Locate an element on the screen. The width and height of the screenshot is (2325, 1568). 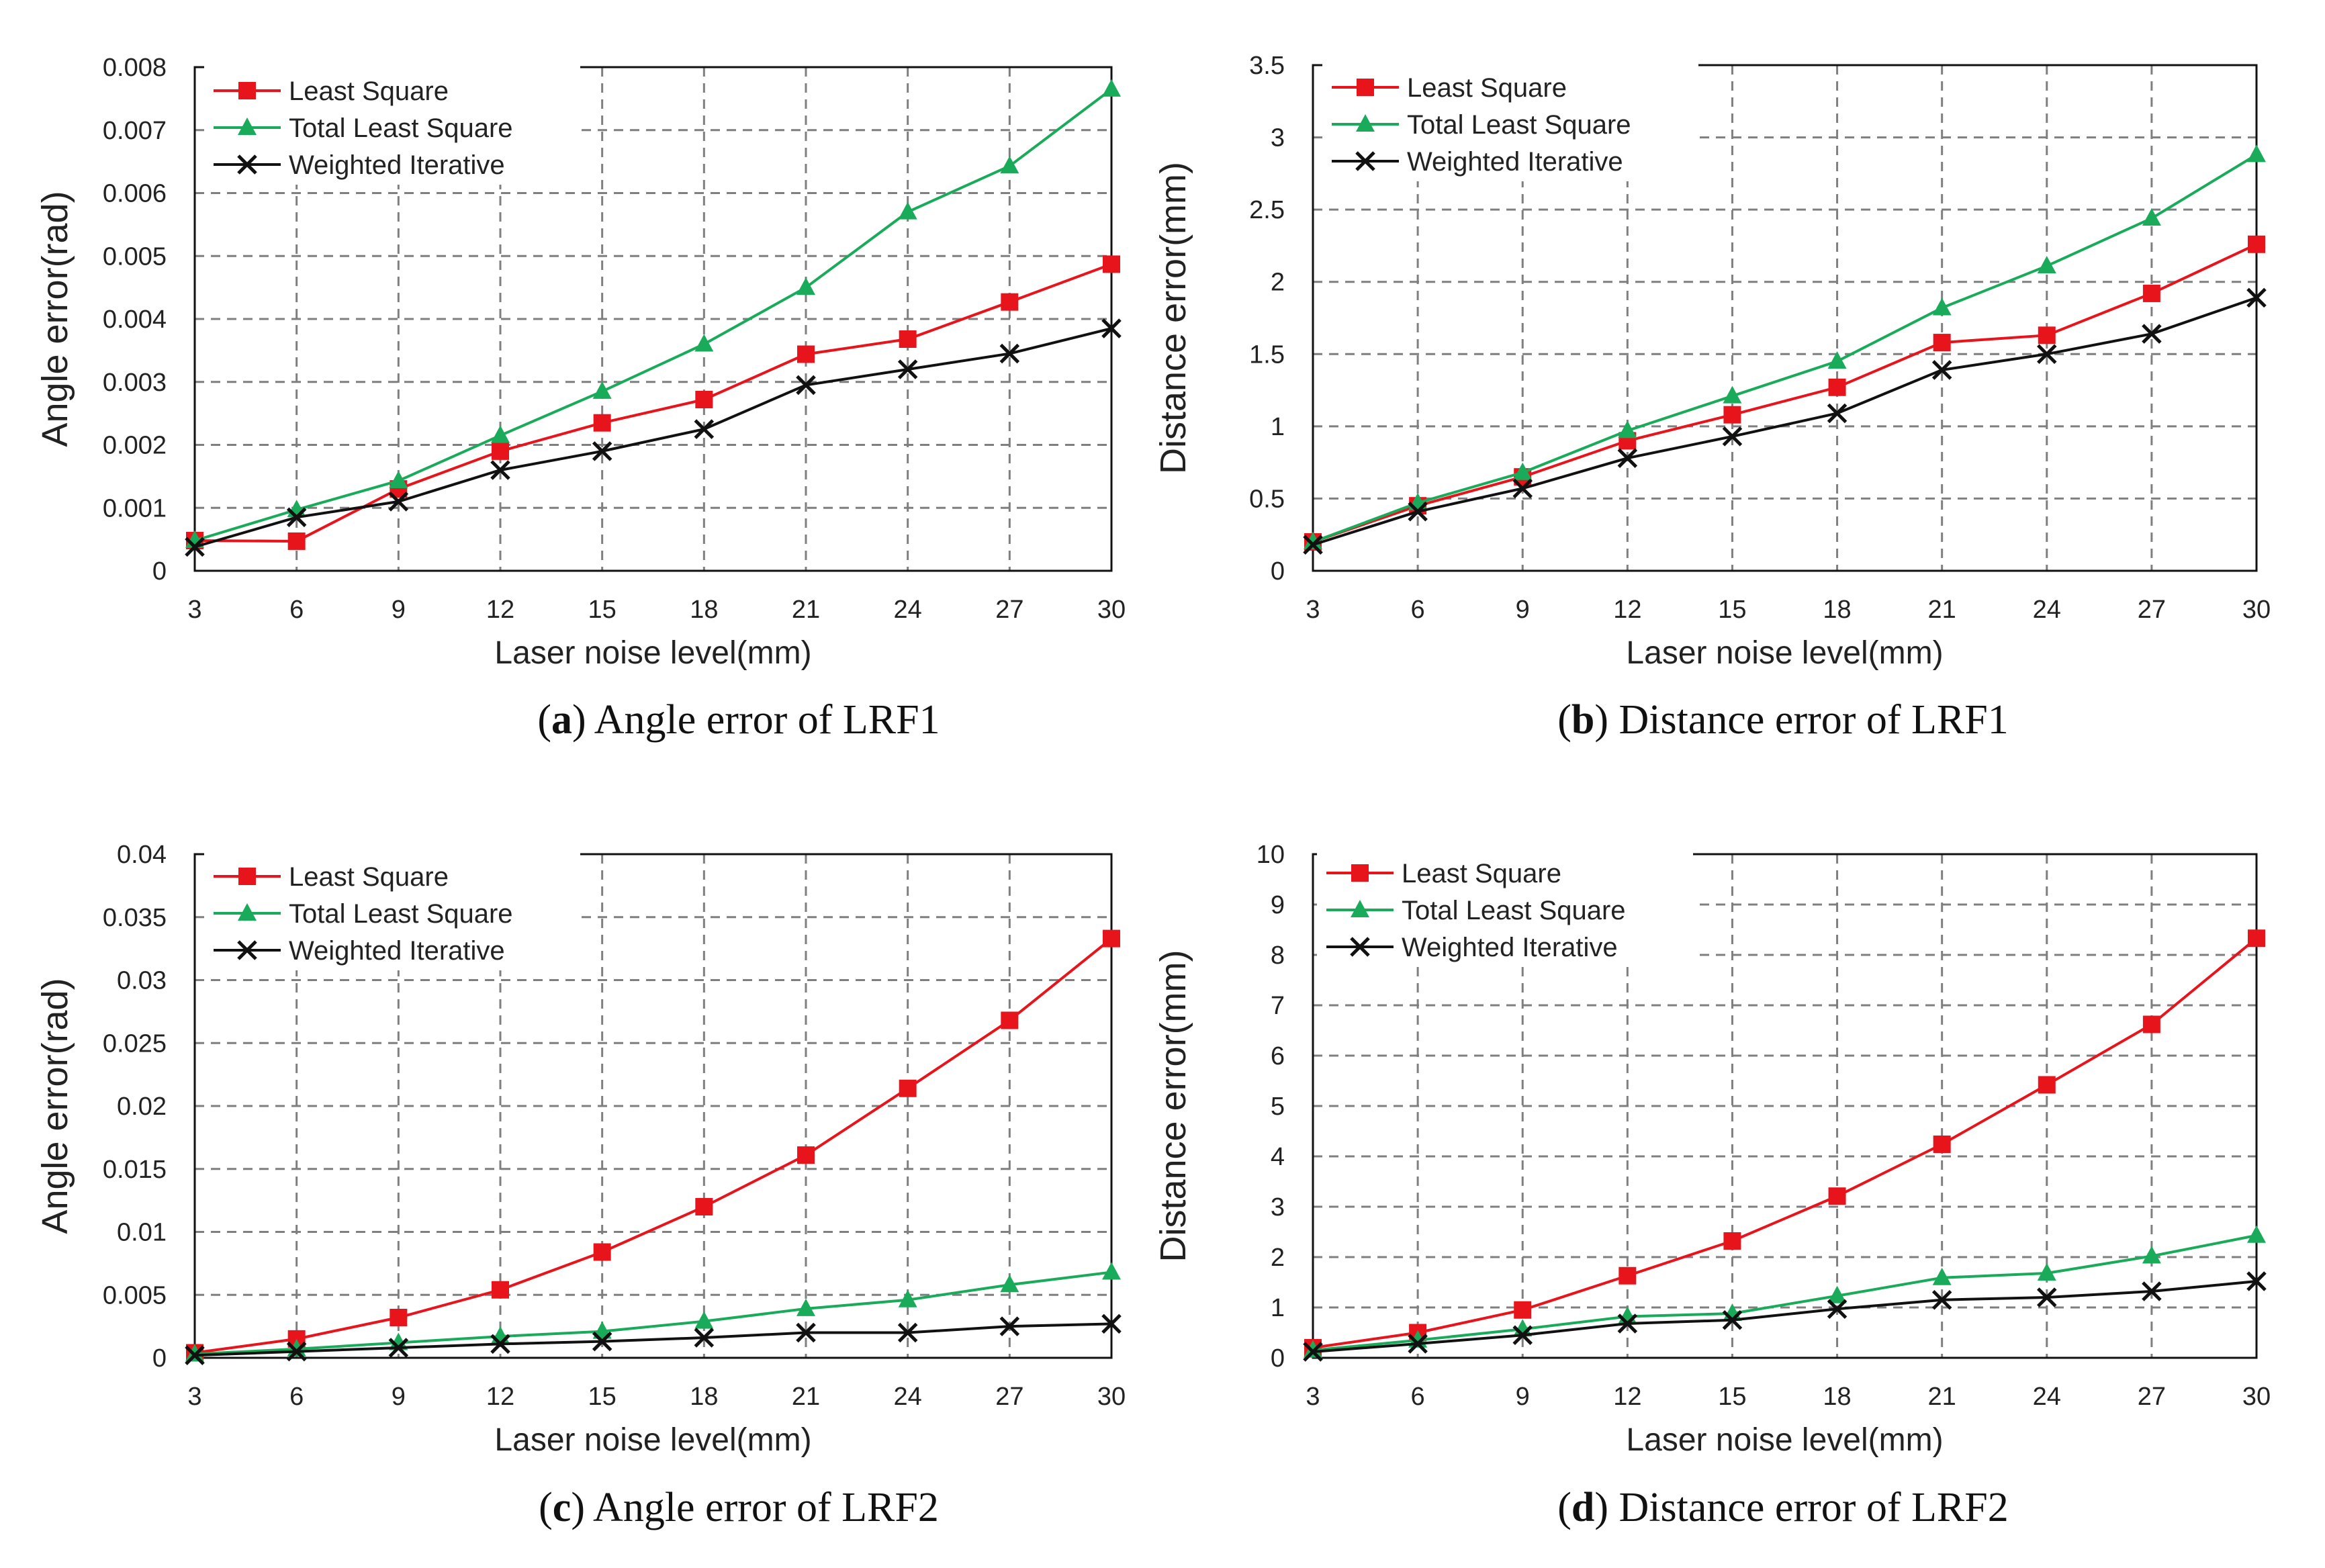
plot-area-border is located at coordinates (653, 1106).